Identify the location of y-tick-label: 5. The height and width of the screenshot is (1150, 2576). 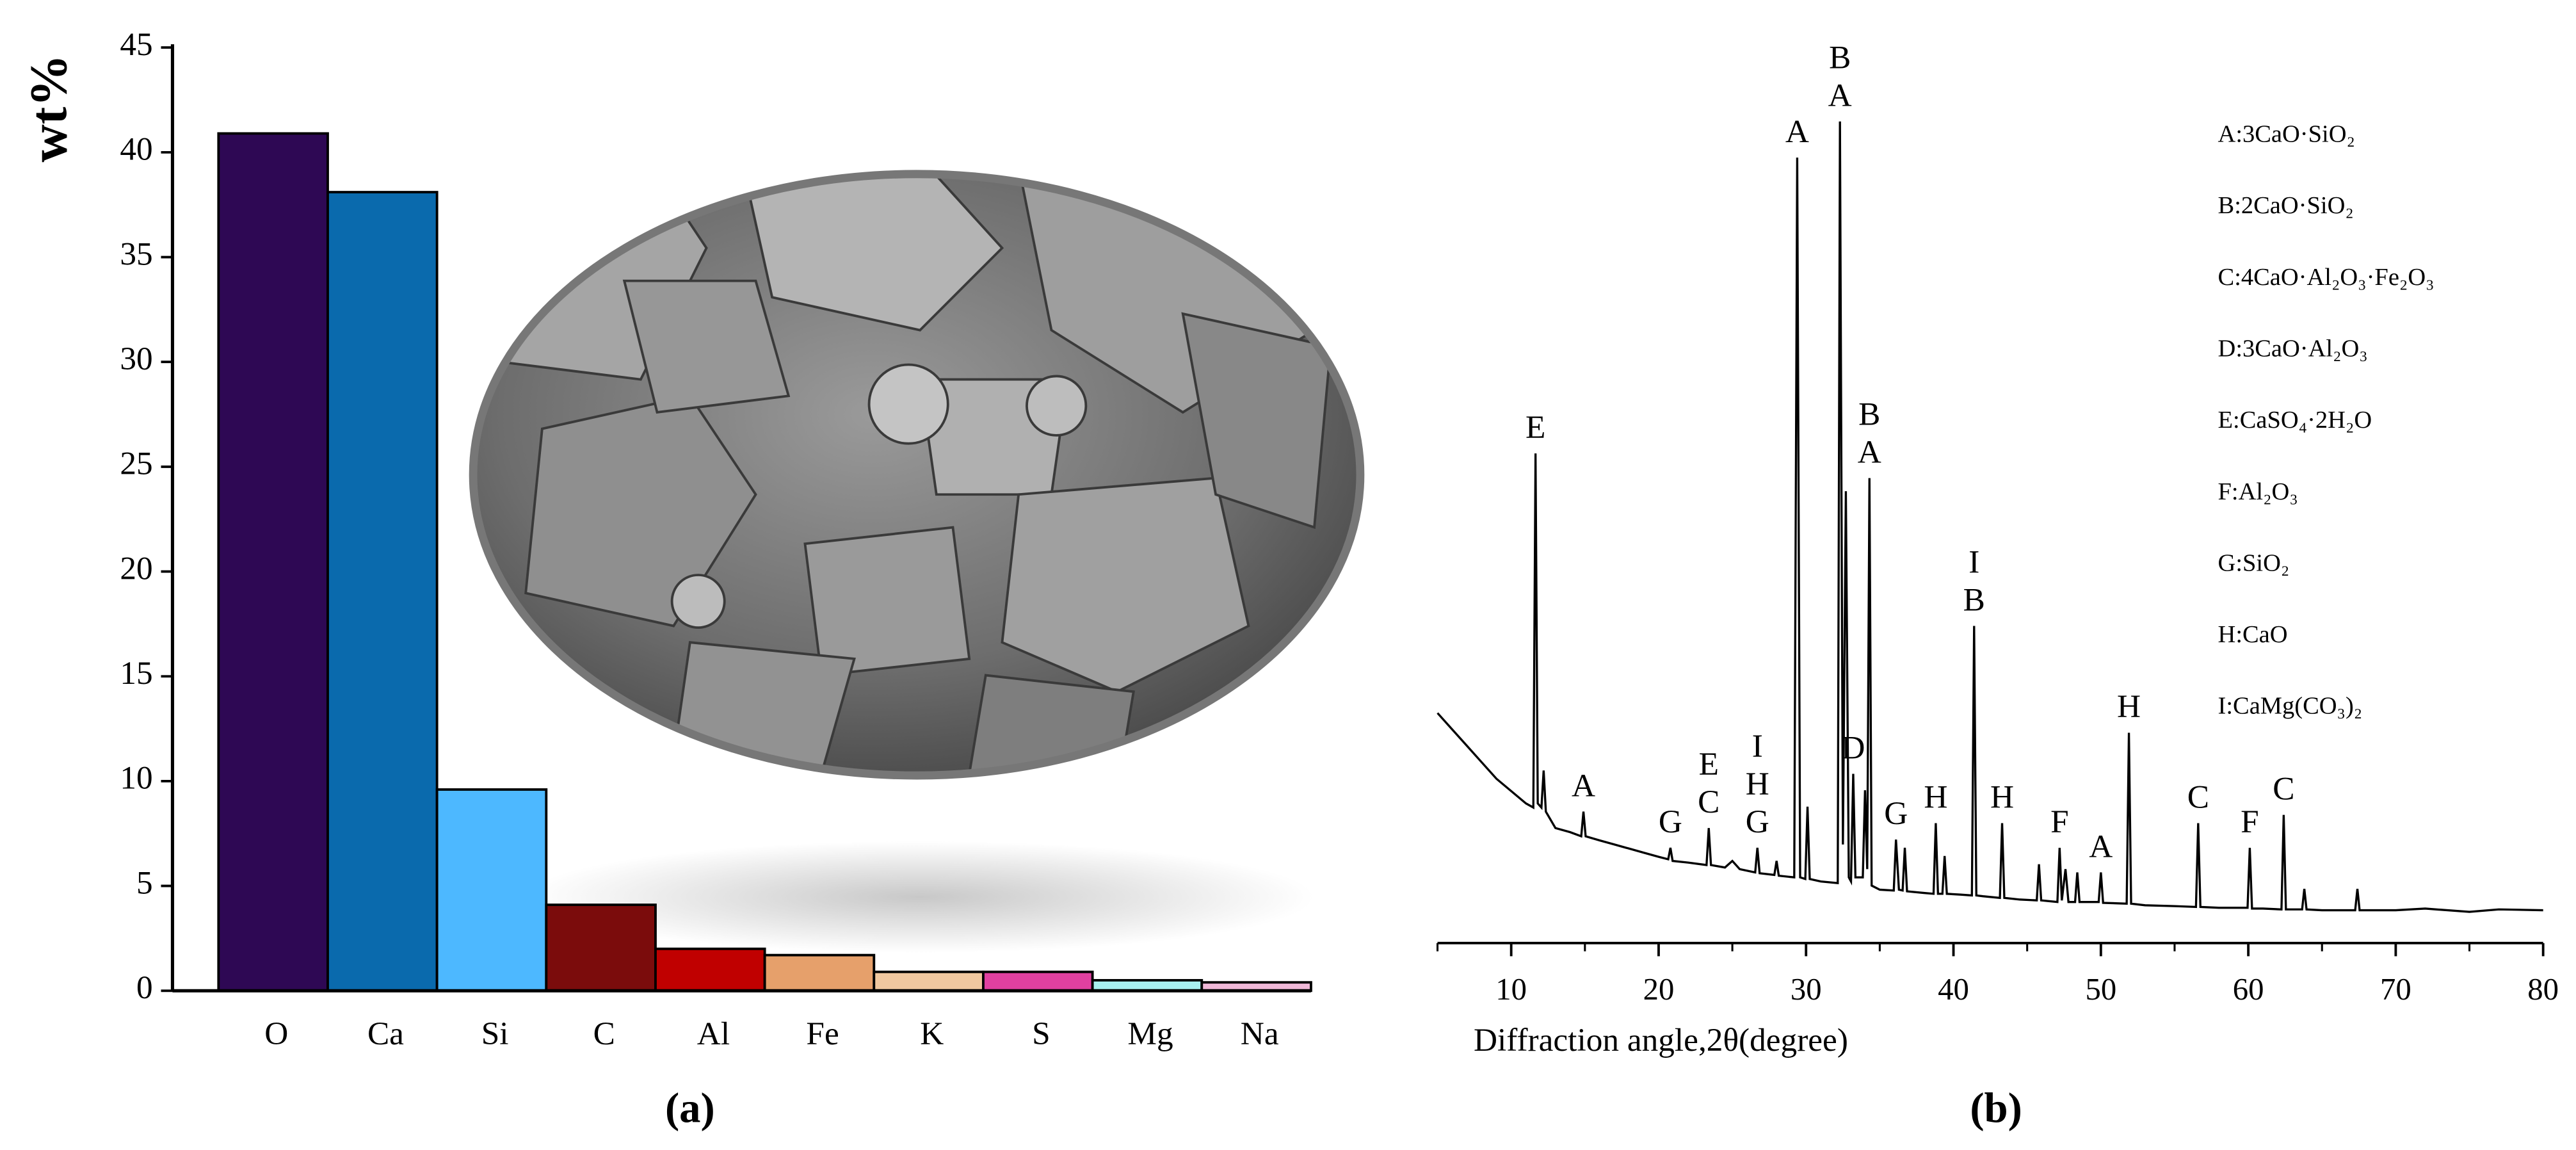
(144, 882).